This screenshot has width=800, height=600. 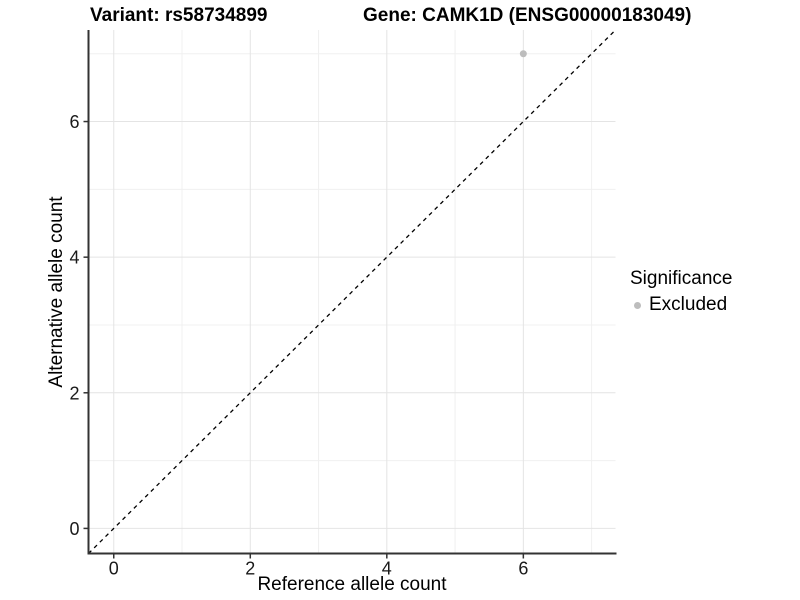 What do you see at coordinates (179, 15) in the screenshot?
I see `plot-title-variant: Variant: rs58734899` at bounding box center [179, 15].